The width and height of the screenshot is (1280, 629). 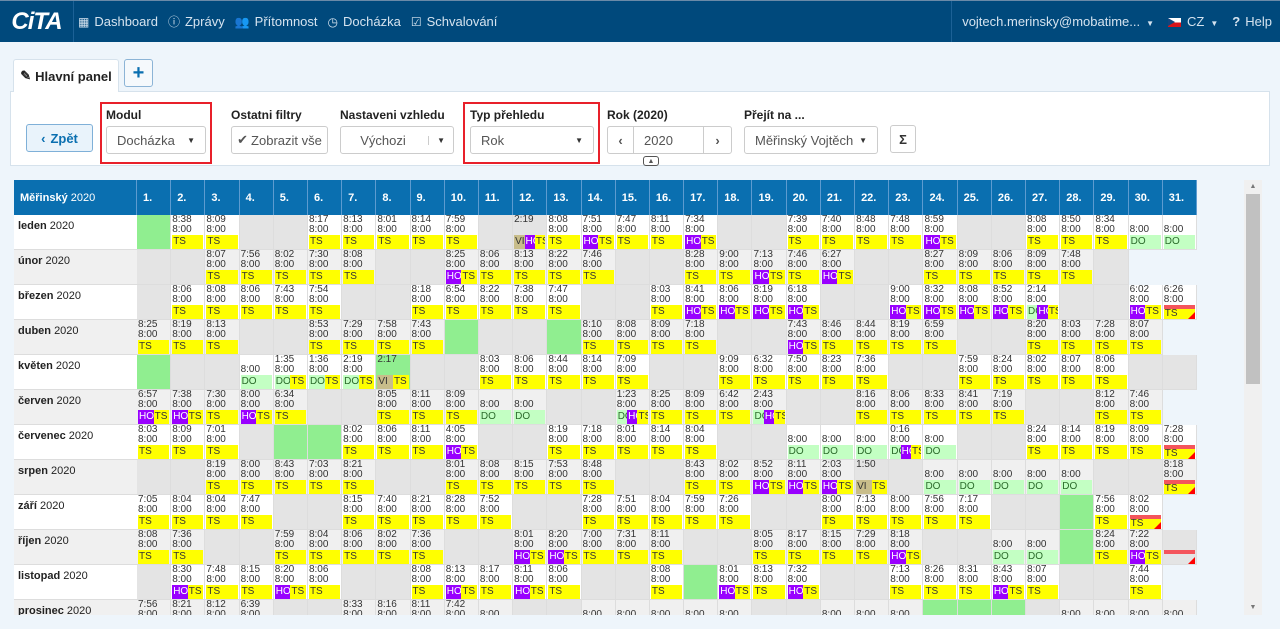 What do you see at coordinates (564, 582) in the screenshot?
I see `day-cell: 8:06 8:00 TS` at bounding box center [564, 582].